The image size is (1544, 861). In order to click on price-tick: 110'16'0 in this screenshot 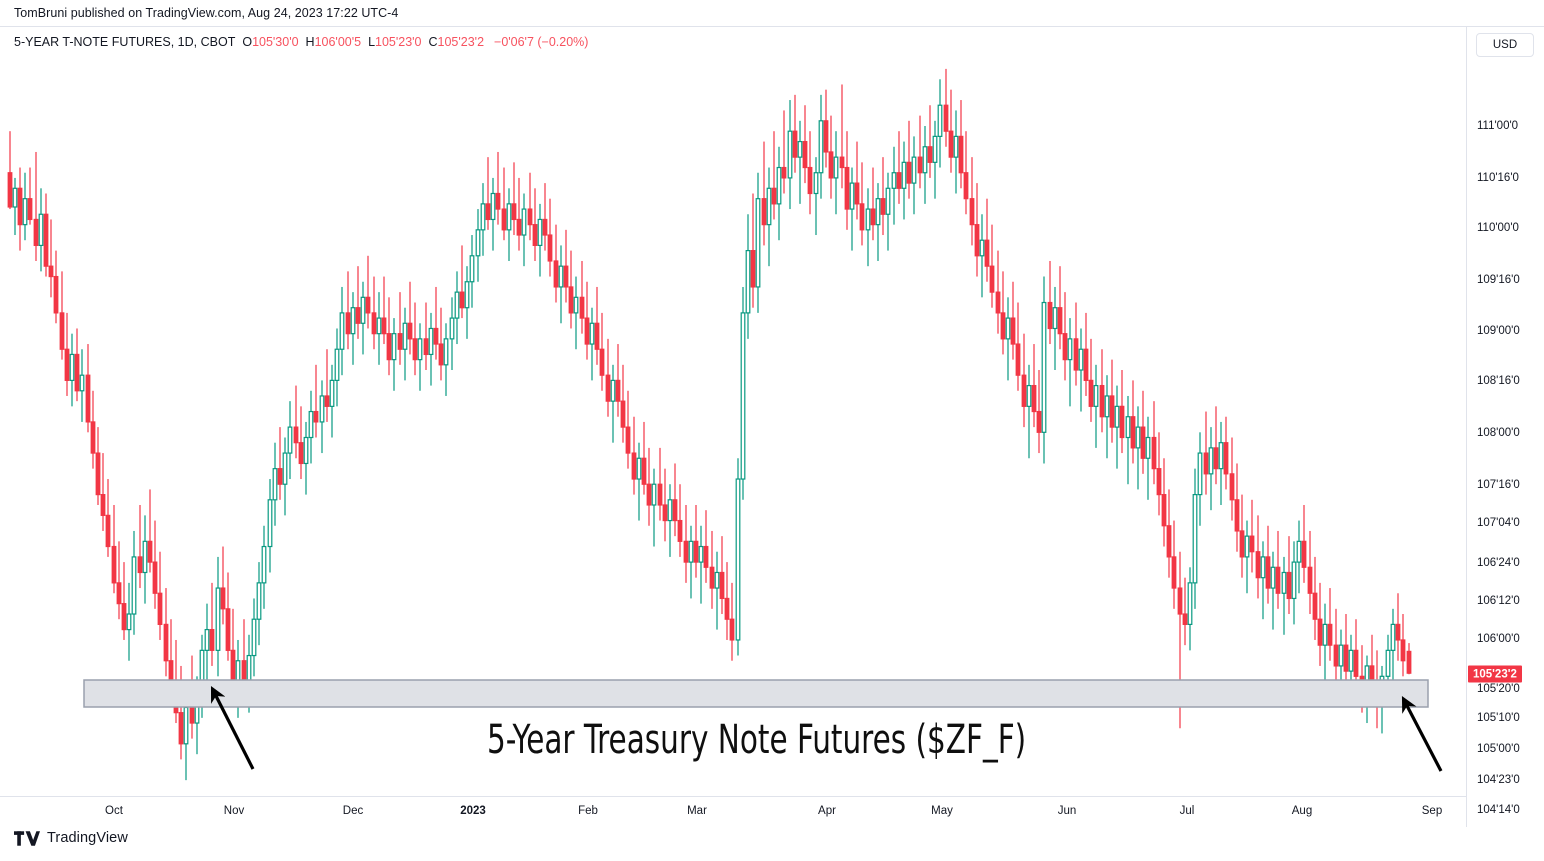, I will do `click(1498, 178)`.